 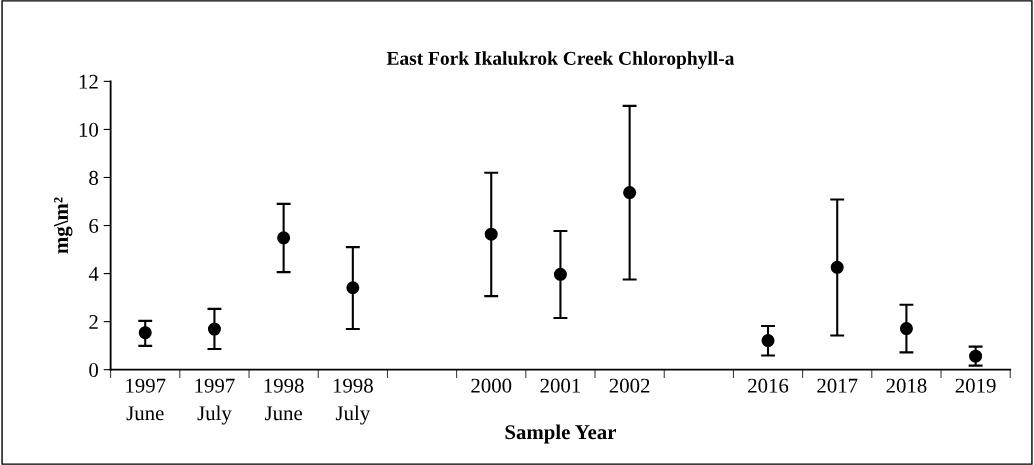 What do you see at coordinates (88, 81) in the screenshot?
I see `y-tick-label: 12` at bounding box center [88, 81].